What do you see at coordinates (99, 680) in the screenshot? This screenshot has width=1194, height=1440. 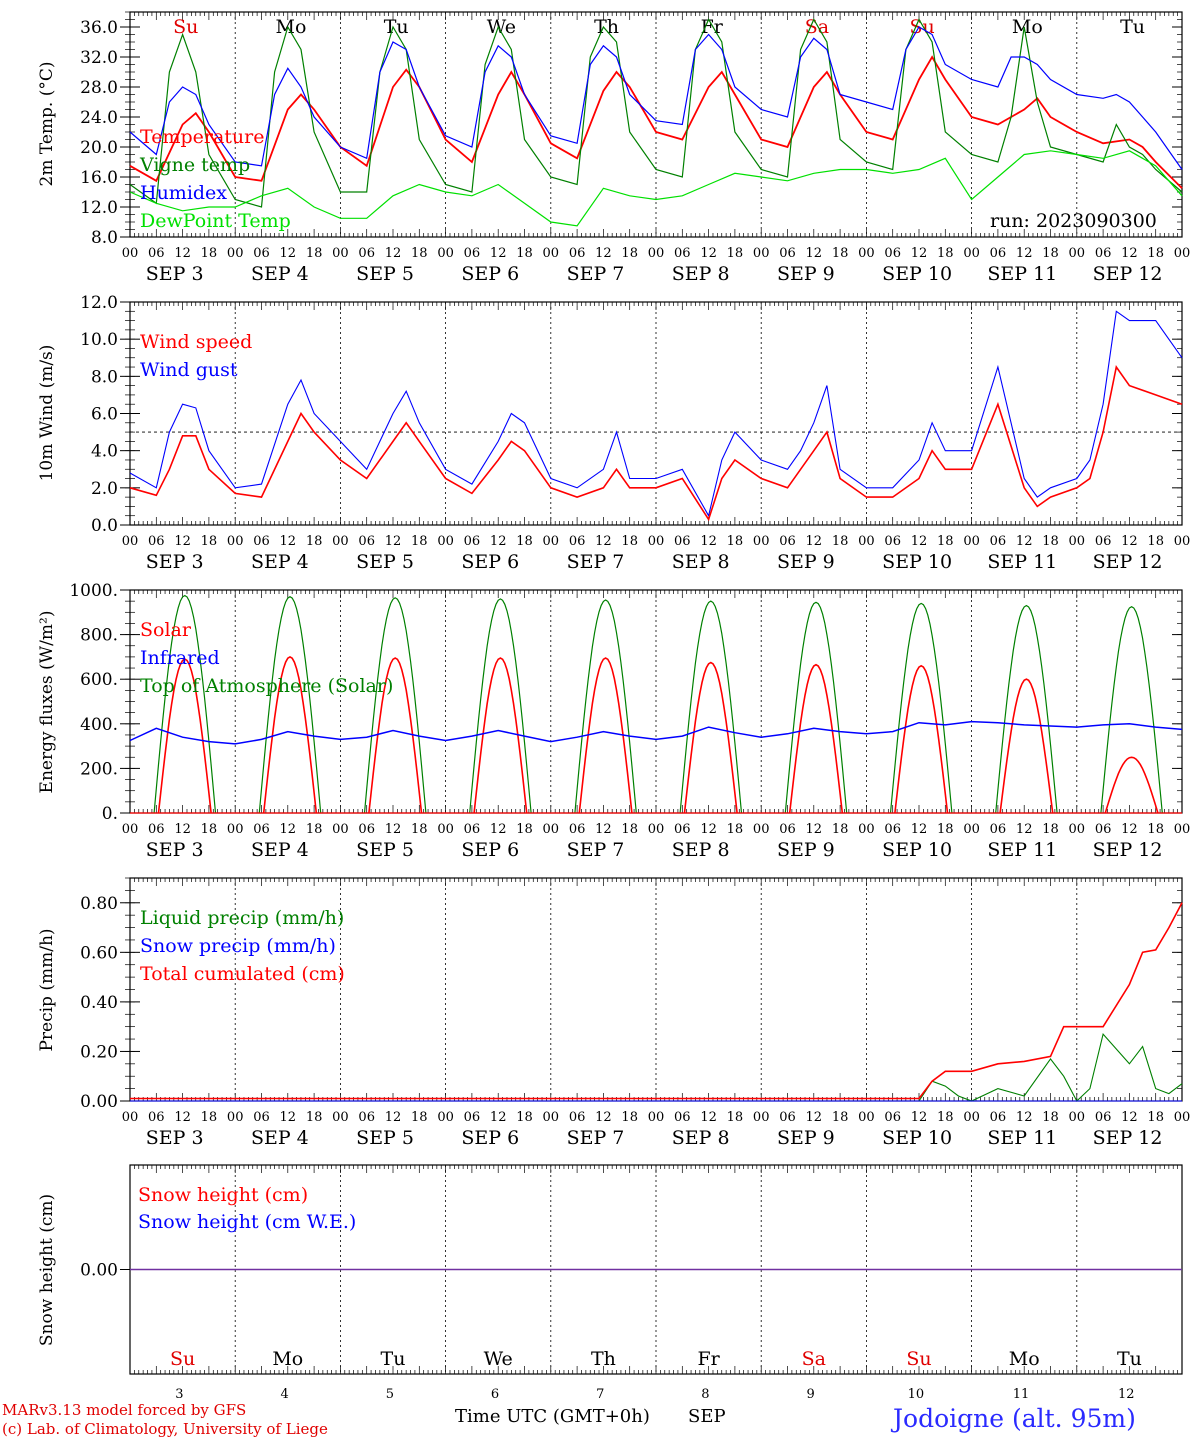 I see `y-tick-label: 600.` at bounding box center [99, 680].